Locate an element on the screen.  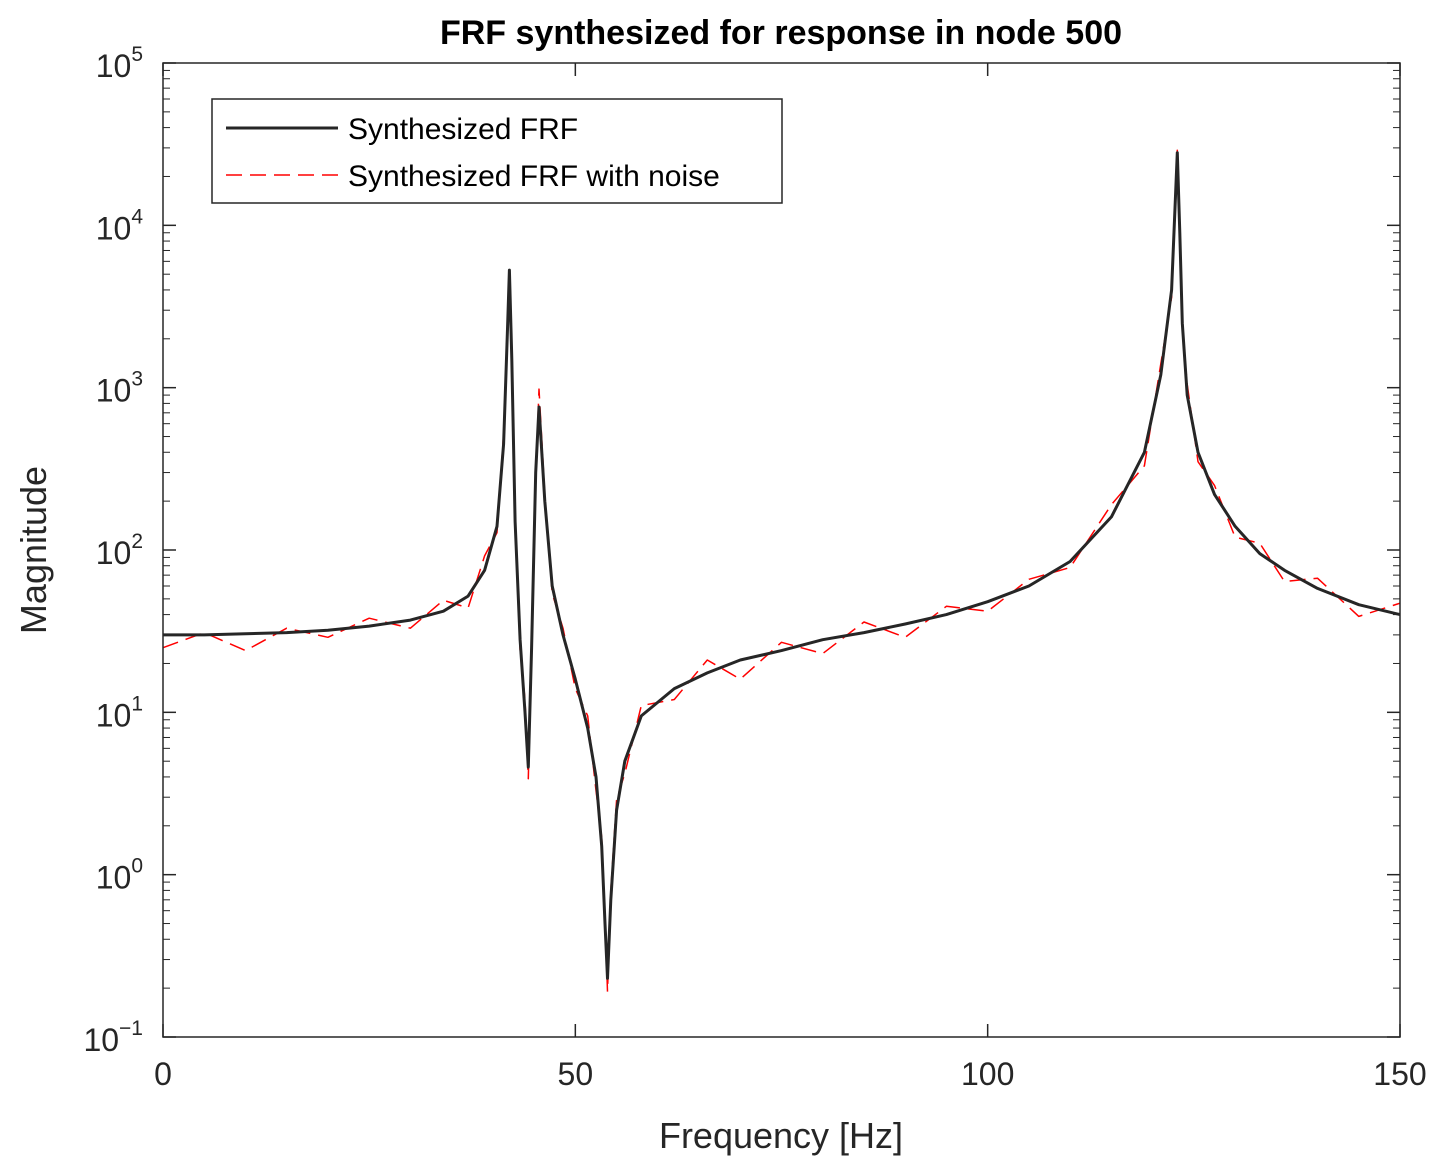
x-tick-label: 100 is located at coordinates (987, 1074).